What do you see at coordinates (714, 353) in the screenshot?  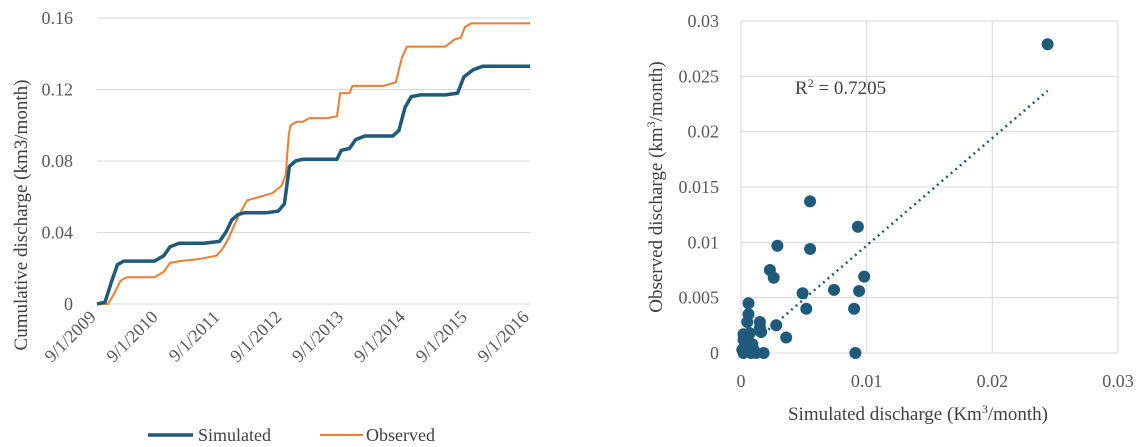 I see `right-y-tick-label: 0` at bounding box center [714, 353].